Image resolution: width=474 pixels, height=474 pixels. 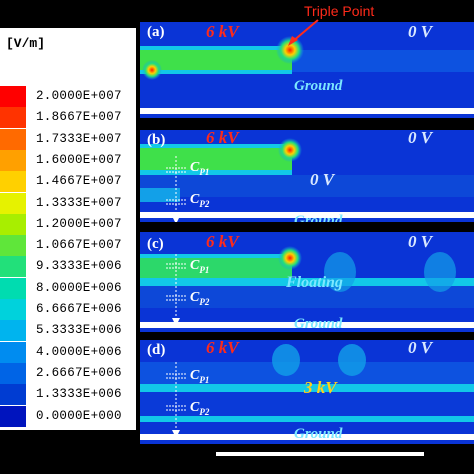 I want to click on mid-zero-voltage-label: 0 V, so click(x=322, y=179).